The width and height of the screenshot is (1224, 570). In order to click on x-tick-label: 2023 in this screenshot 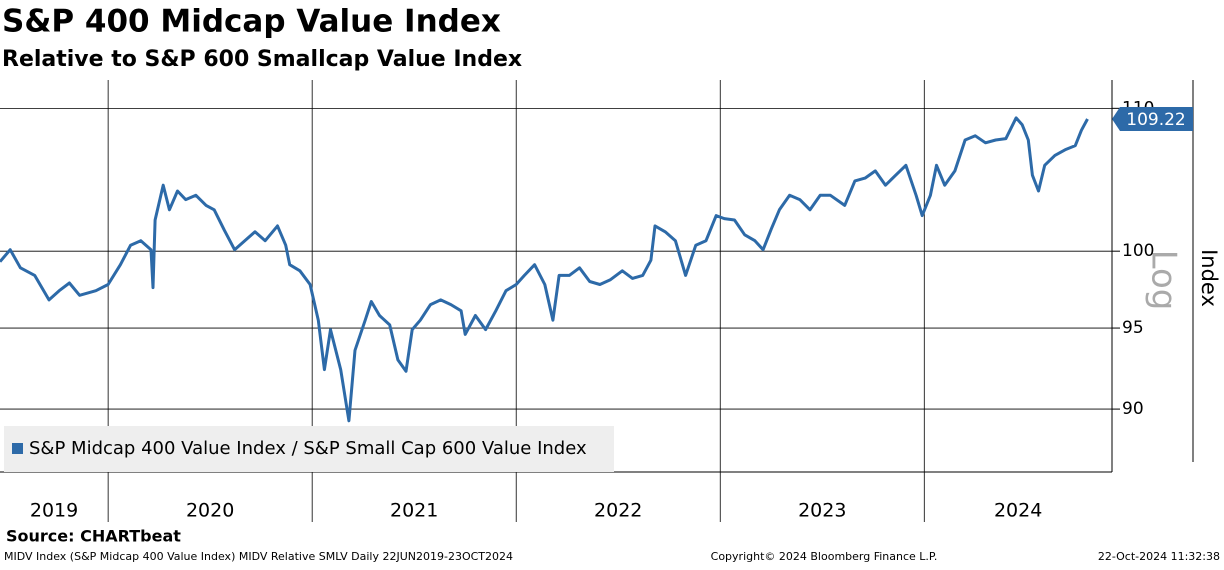, I will do `click(822, 511)`.